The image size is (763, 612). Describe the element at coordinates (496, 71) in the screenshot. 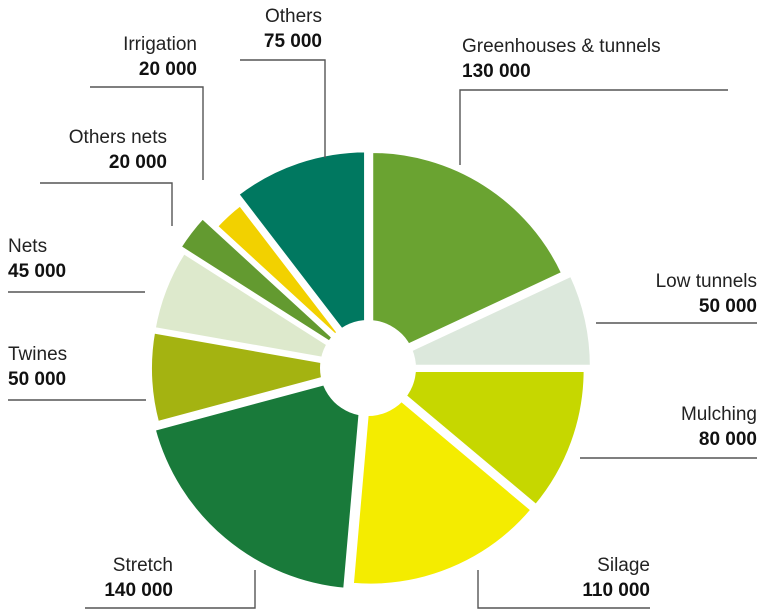

I see `slice-label-value-greenhouses-tunnels: 130 000` at that location.